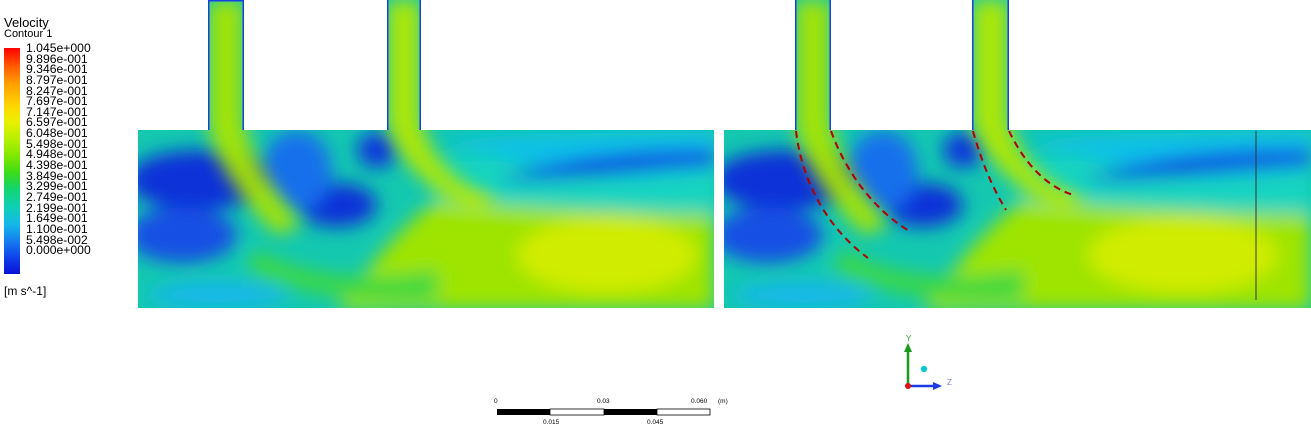 This screenshot has height=435, width=1311. What do you see at coordinates (57, 165) in the screenshot?
I see `legend-tick: 4.398e-001` at bounding box center [57, 165].